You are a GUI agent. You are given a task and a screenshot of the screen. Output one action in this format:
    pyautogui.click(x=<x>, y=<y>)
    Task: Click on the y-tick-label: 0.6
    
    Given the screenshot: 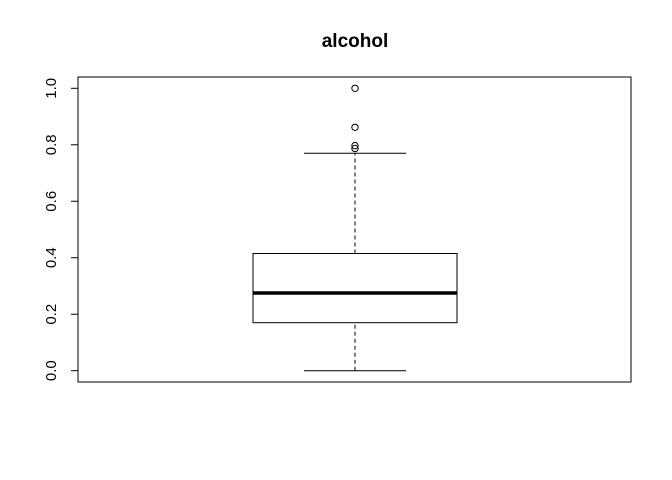 What is the action you would take?
    pyautogui.click(x=51, y=201)
    